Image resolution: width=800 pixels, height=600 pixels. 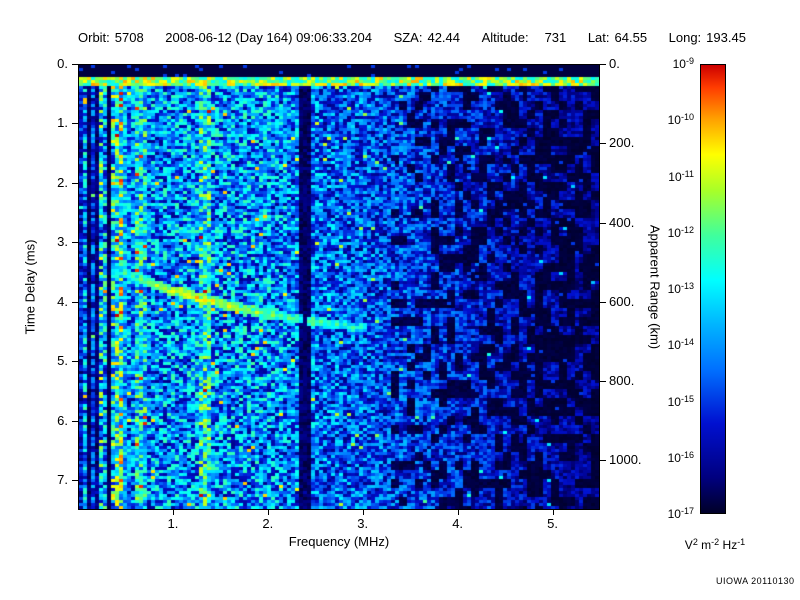 I want to click on colorbar-tick-label: 10-16, so click(x=680, y=457).